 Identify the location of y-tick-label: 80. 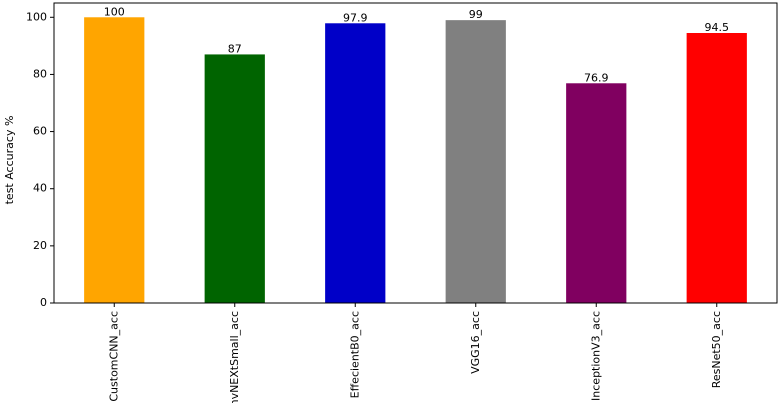
(40, 73).